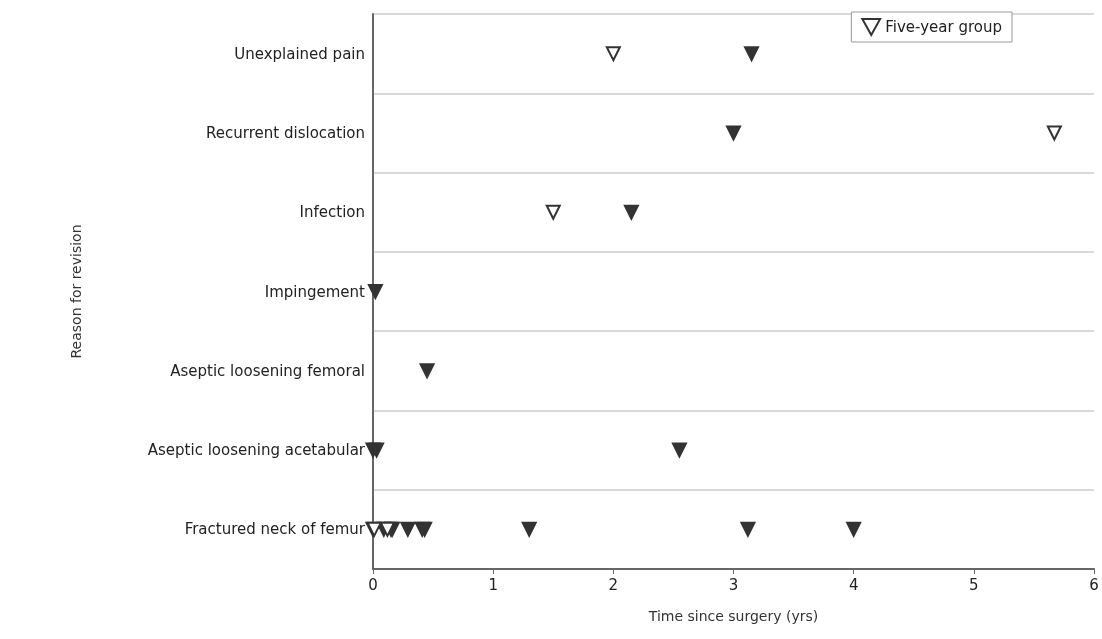  Describe the element at coordinates (267, 370) in the screenshot. I see `y-tick-label: Aseptic loosening femoral` at that location.